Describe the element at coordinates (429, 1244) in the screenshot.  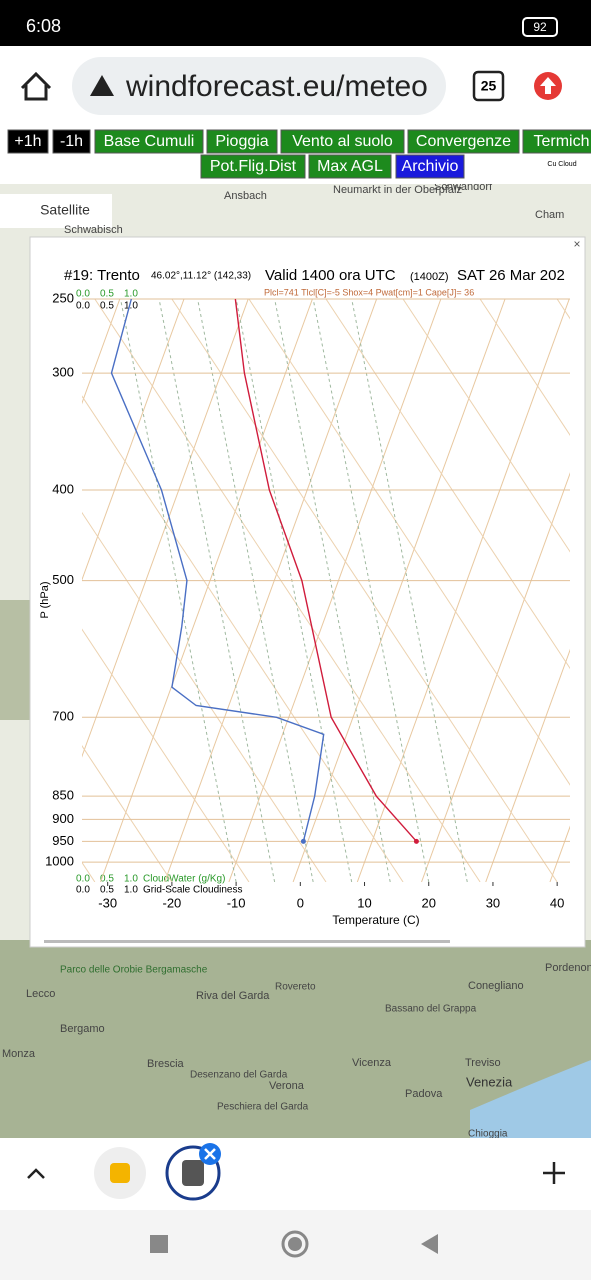
I see `back-button` at that location.